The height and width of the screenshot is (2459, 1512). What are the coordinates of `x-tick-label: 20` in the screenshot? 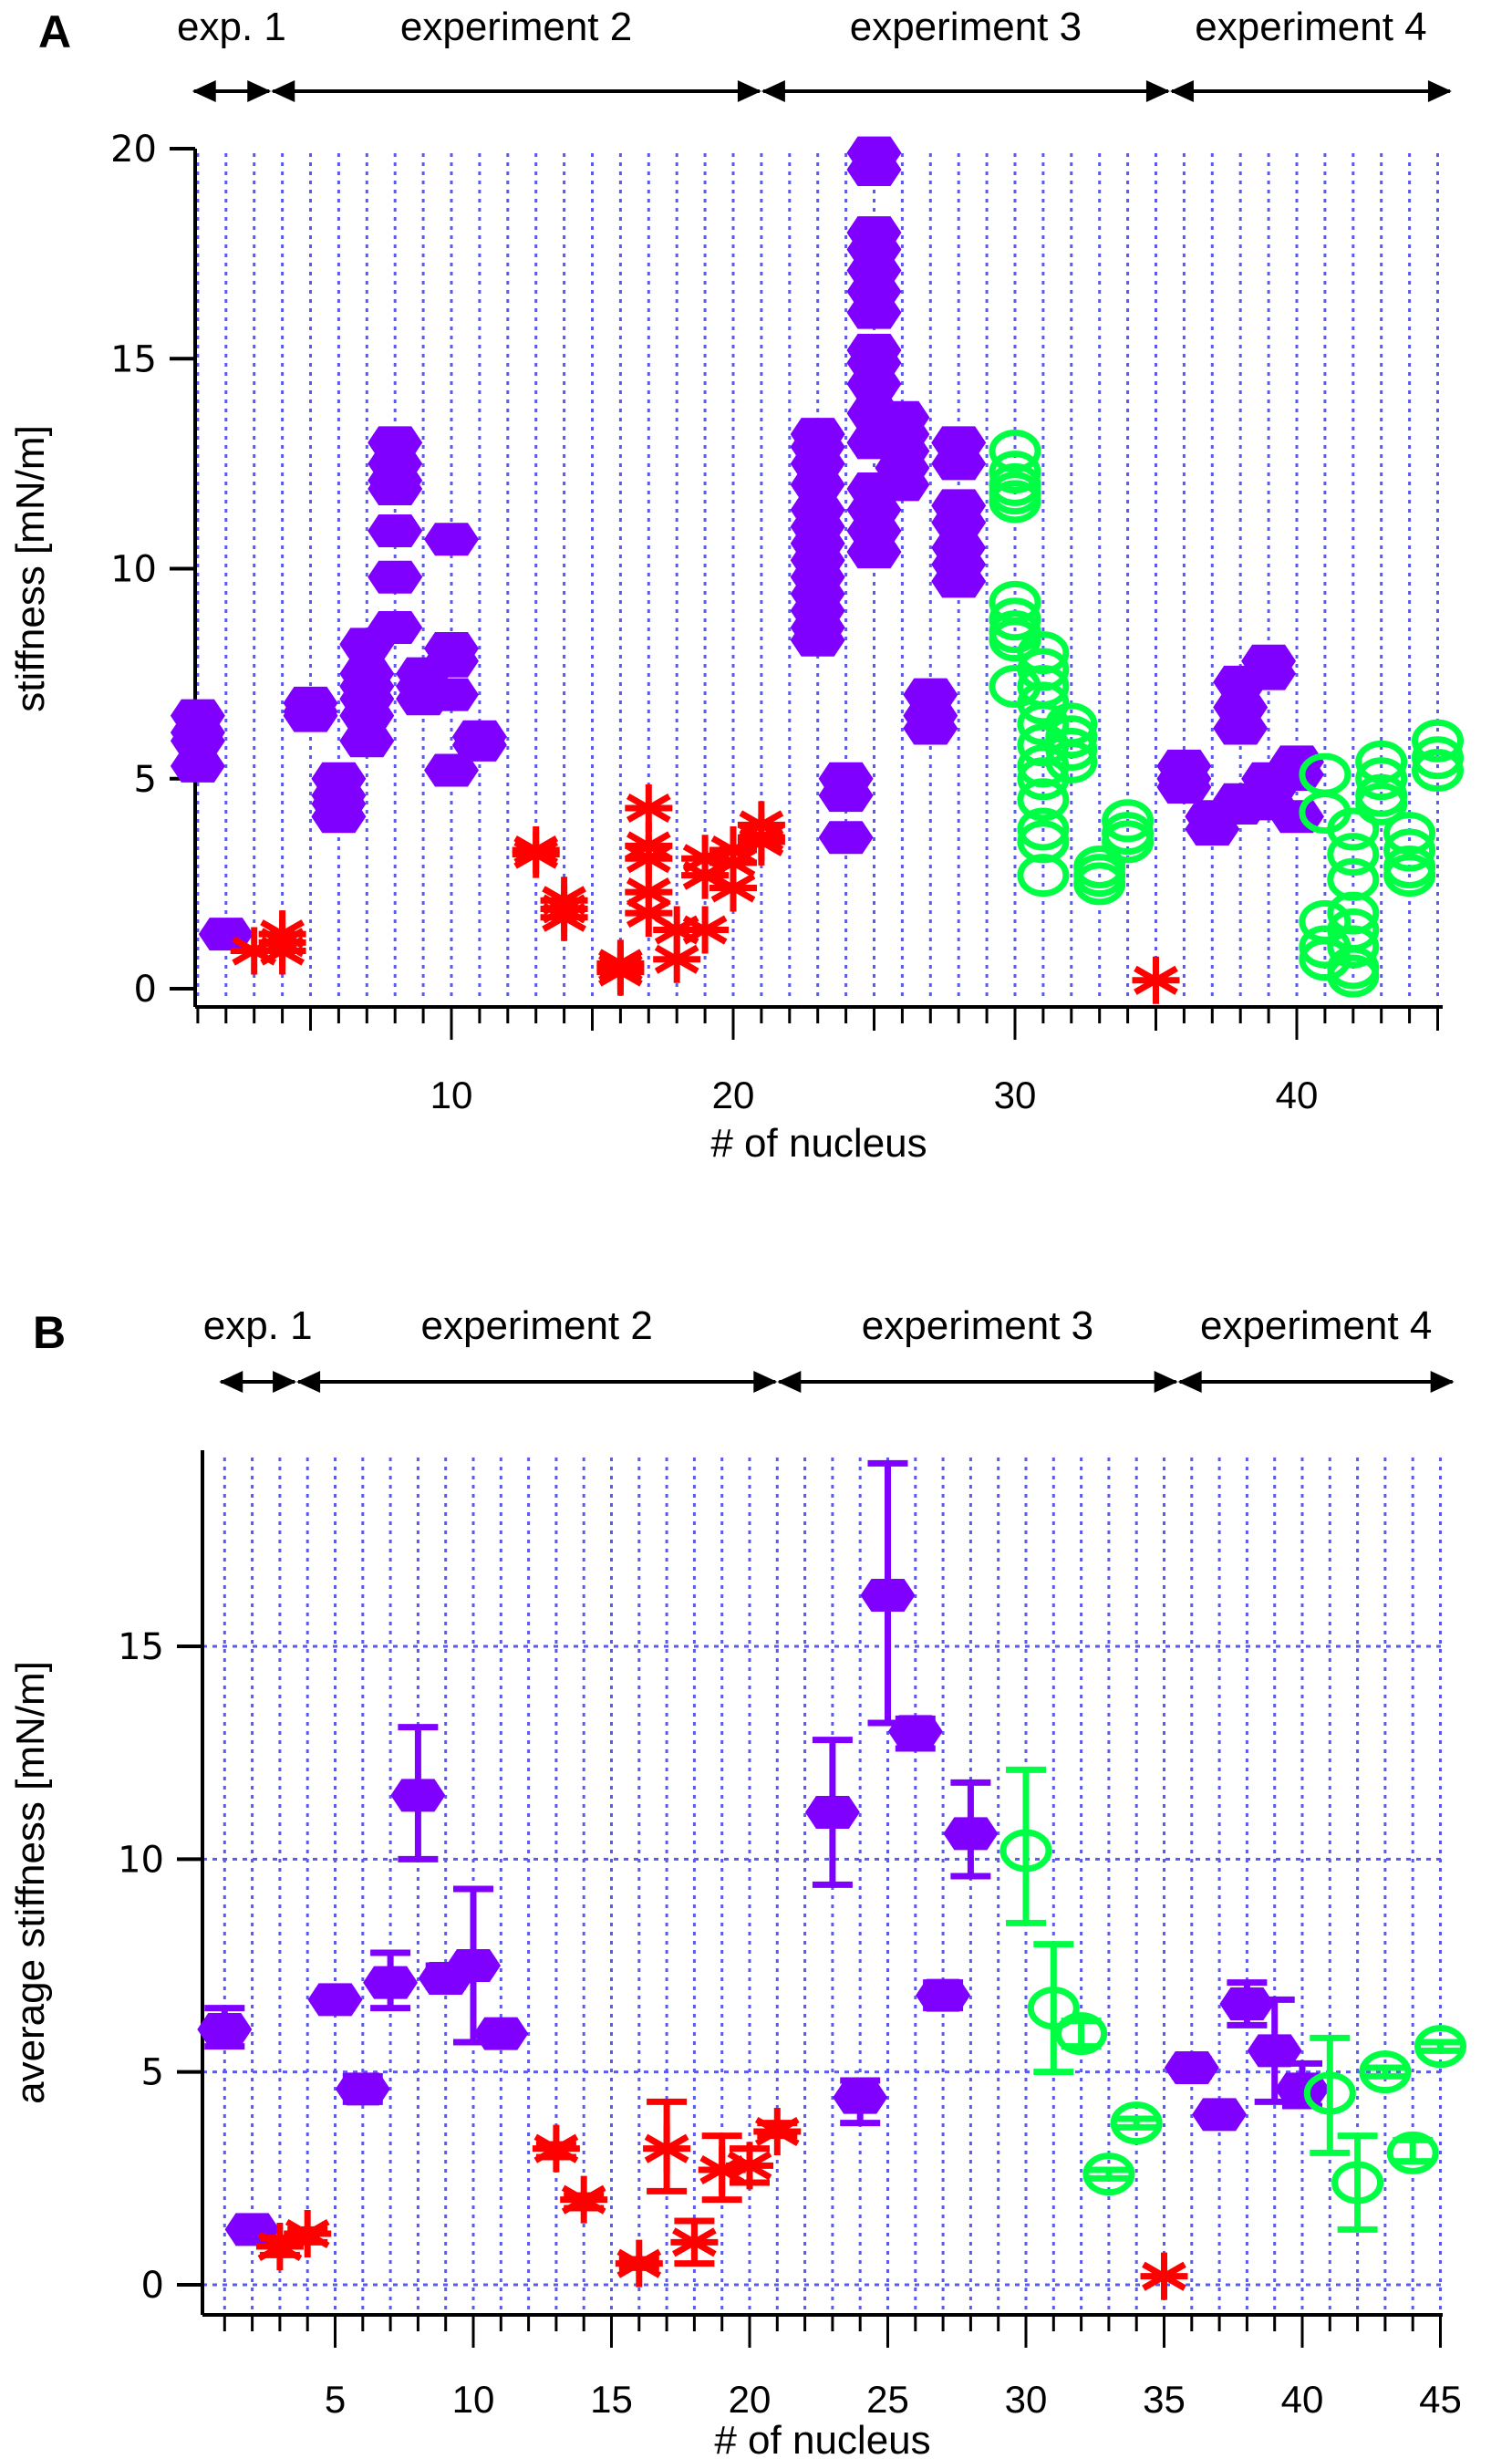 It's located at (750, 2399).